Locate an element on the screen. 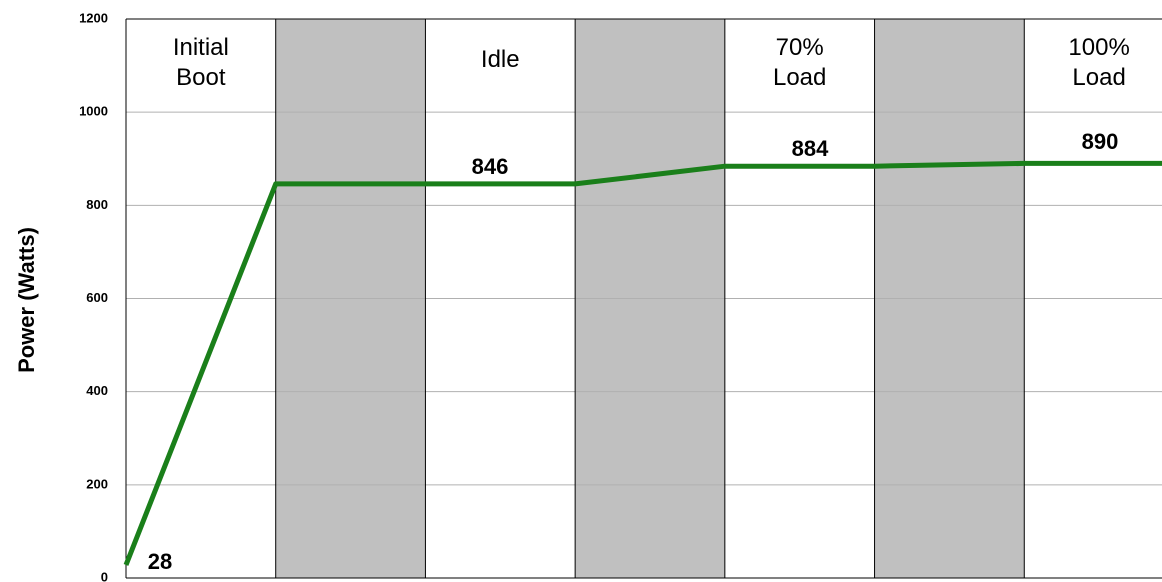  y-tick-label: 0 is located at coordinates (104, 575).